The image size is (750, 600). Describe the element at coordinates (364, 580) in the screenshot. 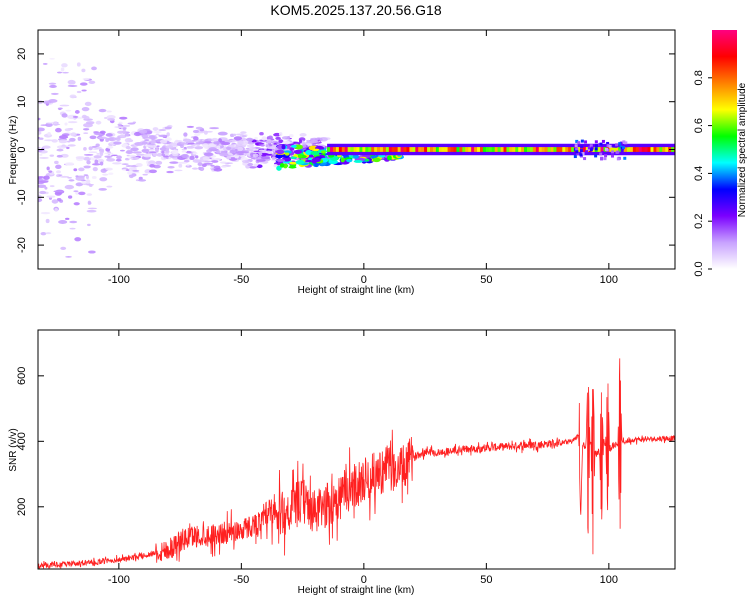

I see `snr-x-tick-label: 0` at that location.